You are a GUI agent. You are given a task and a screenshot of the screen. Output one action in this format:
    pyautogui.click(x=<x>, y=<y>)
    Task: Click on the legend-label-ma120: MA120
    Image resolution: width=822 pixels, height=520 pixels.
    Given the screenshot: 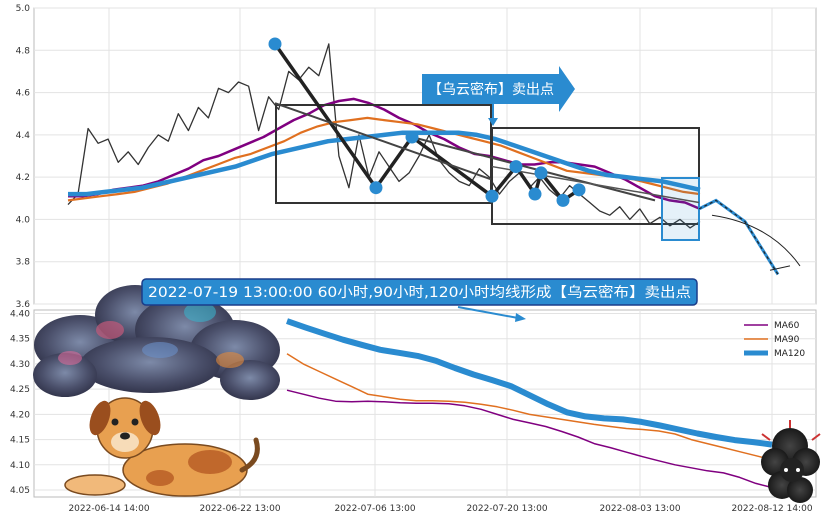 What is the action you would take?
    pyautogui.click(x=789, y=354)
    